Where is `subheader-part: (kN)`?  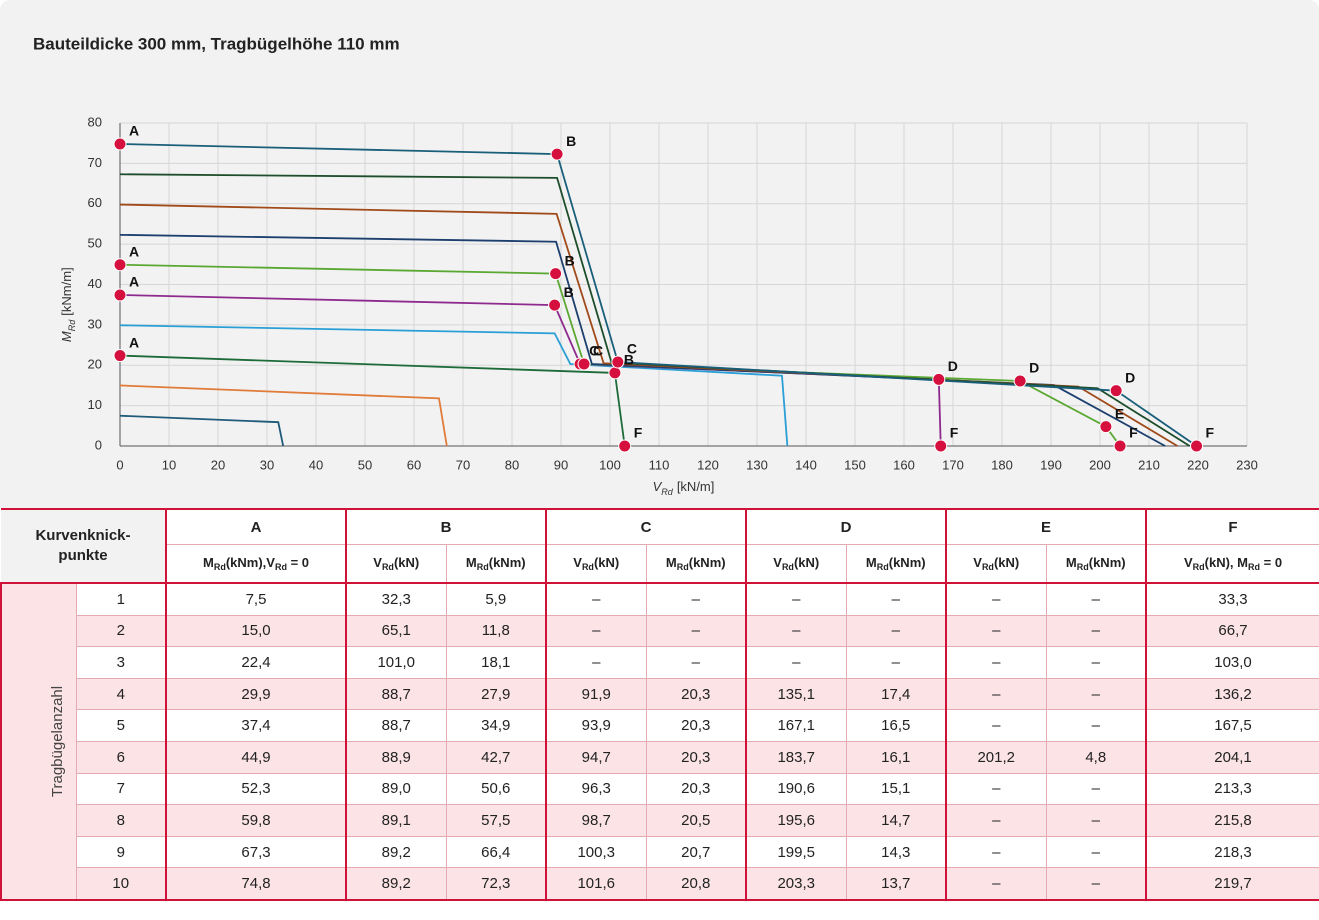
subheader-part: (kN) is located at coordinates (606, 562).